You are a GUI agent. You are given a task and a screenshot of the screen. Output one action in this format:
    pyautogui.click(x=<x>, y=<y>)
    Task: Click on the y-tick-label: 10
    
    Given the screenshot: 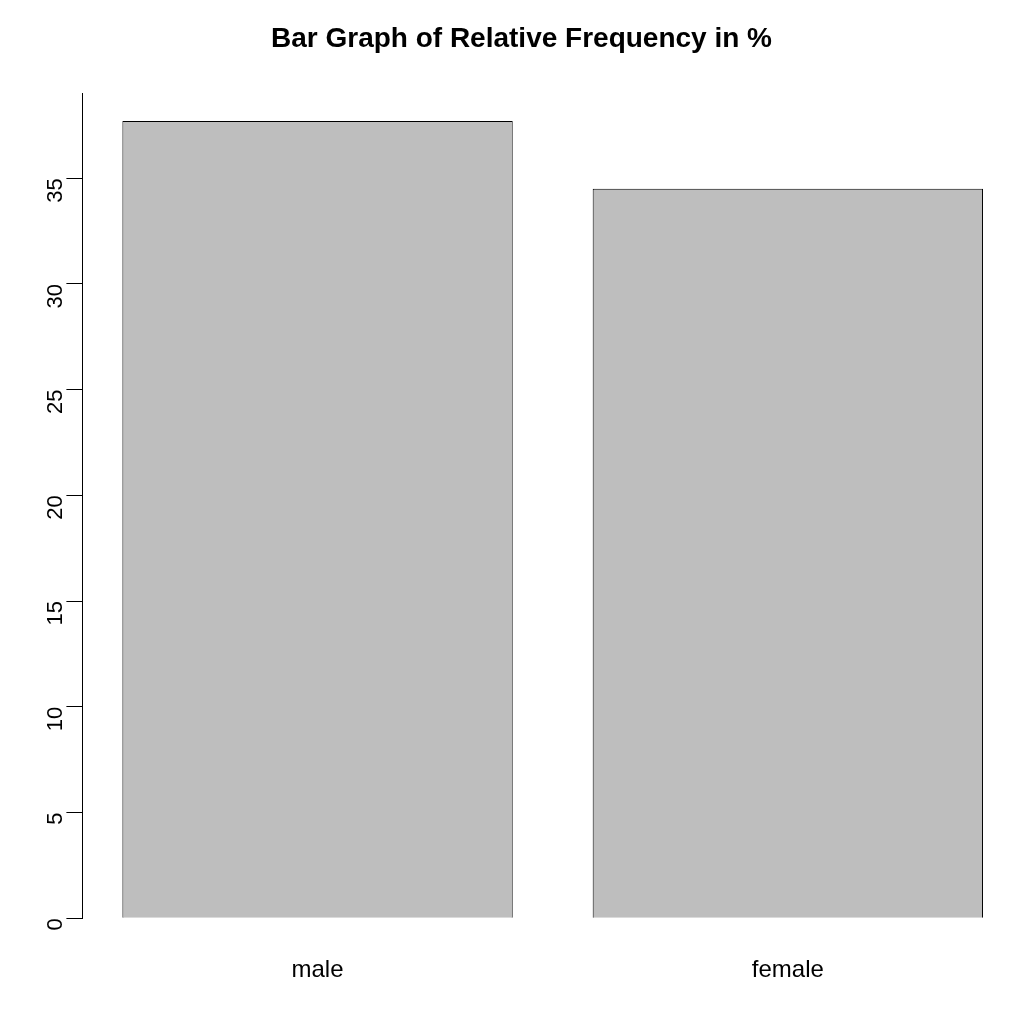 What is the action you would take?
    pyautogui.click(x=55, y=719)
    